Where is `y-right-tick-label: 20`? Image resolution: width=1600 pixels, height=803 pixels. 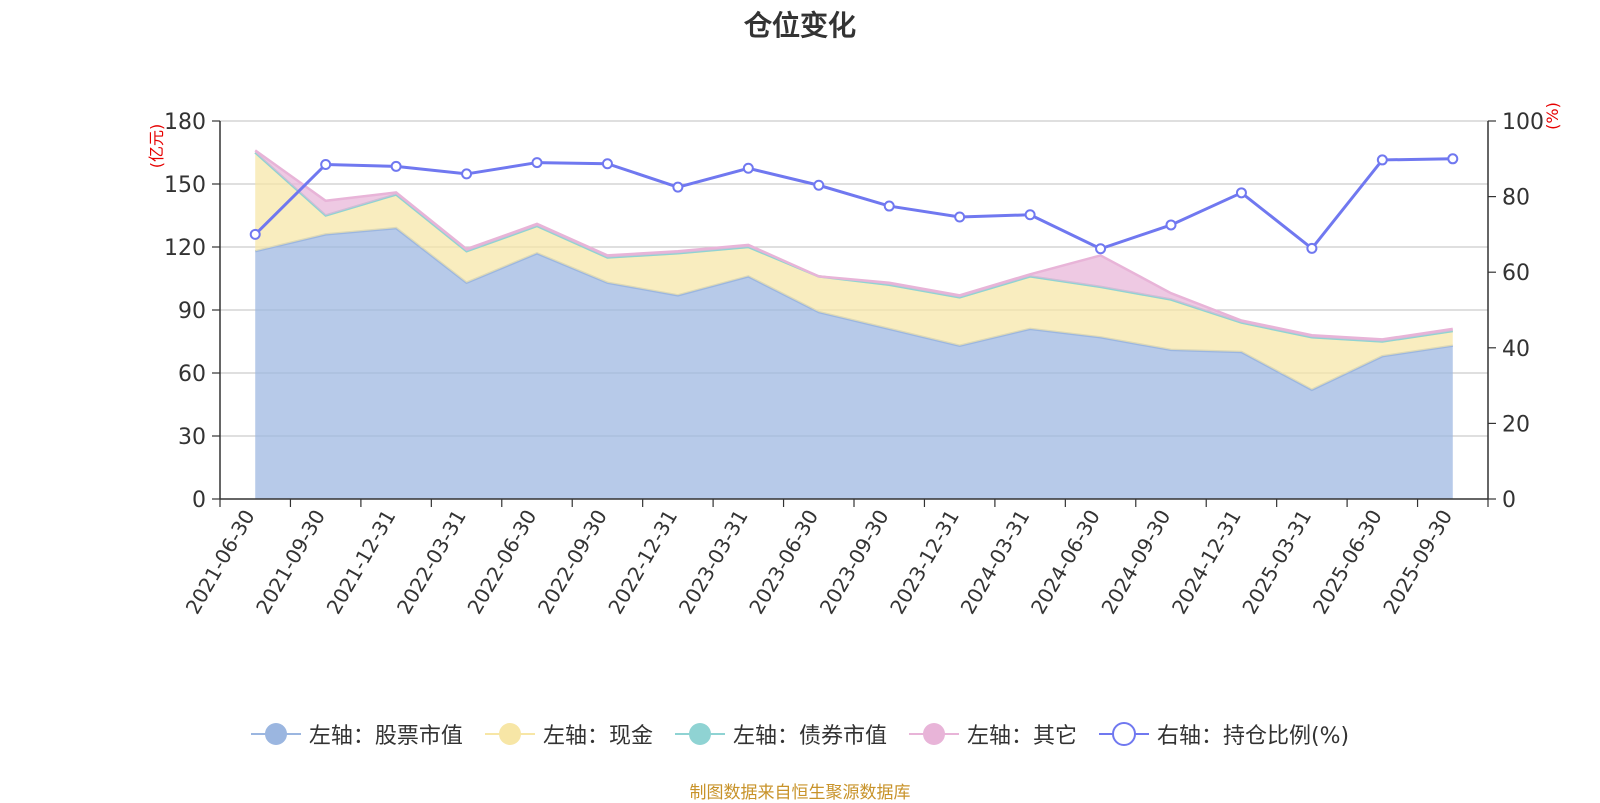
y-right-tick-label: 20 is located at coordinates (1516, 424).